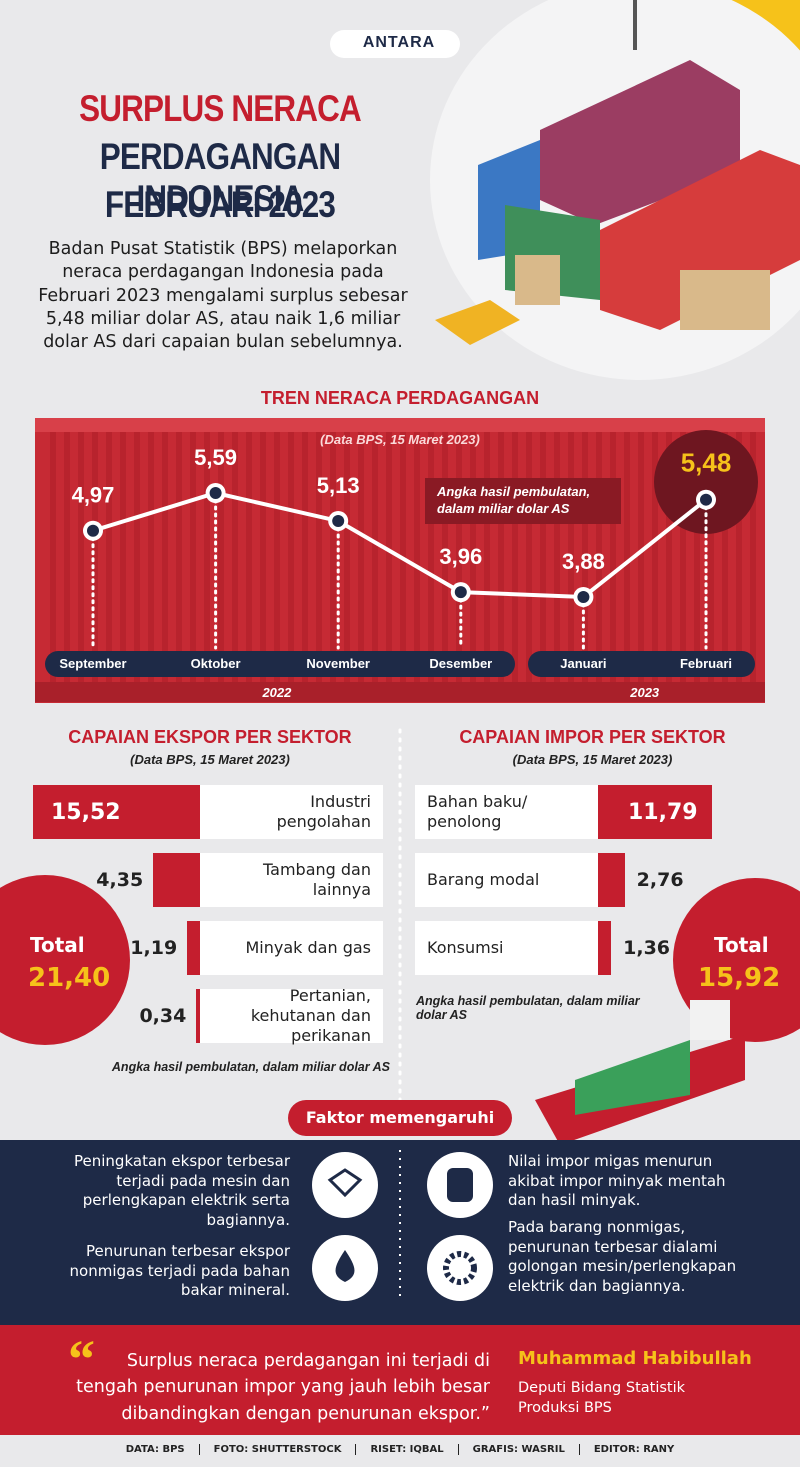 This screenshot has height=1467, width=800. What do you see at coordinates (706, 482) in the screenshot?
I see `highlight-circle` at bounding box center [706, 482].